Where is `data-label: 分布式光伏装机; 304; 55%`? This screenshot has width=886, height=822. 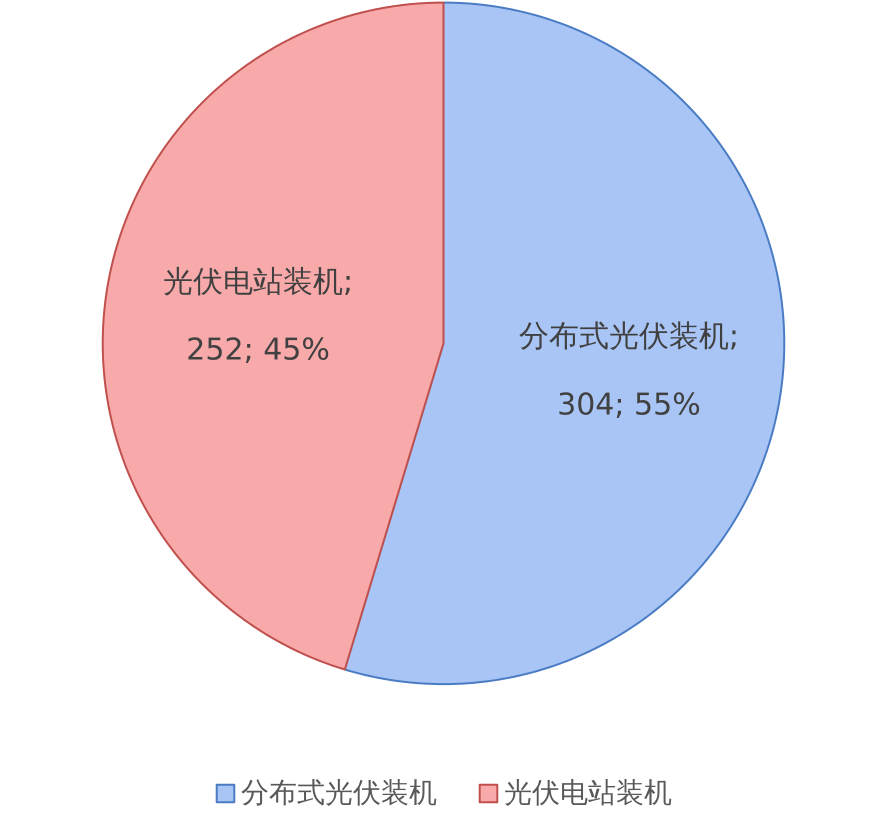
data-label: 分布式光伏装机; 304; 55% is located at coordinates (628, 370).